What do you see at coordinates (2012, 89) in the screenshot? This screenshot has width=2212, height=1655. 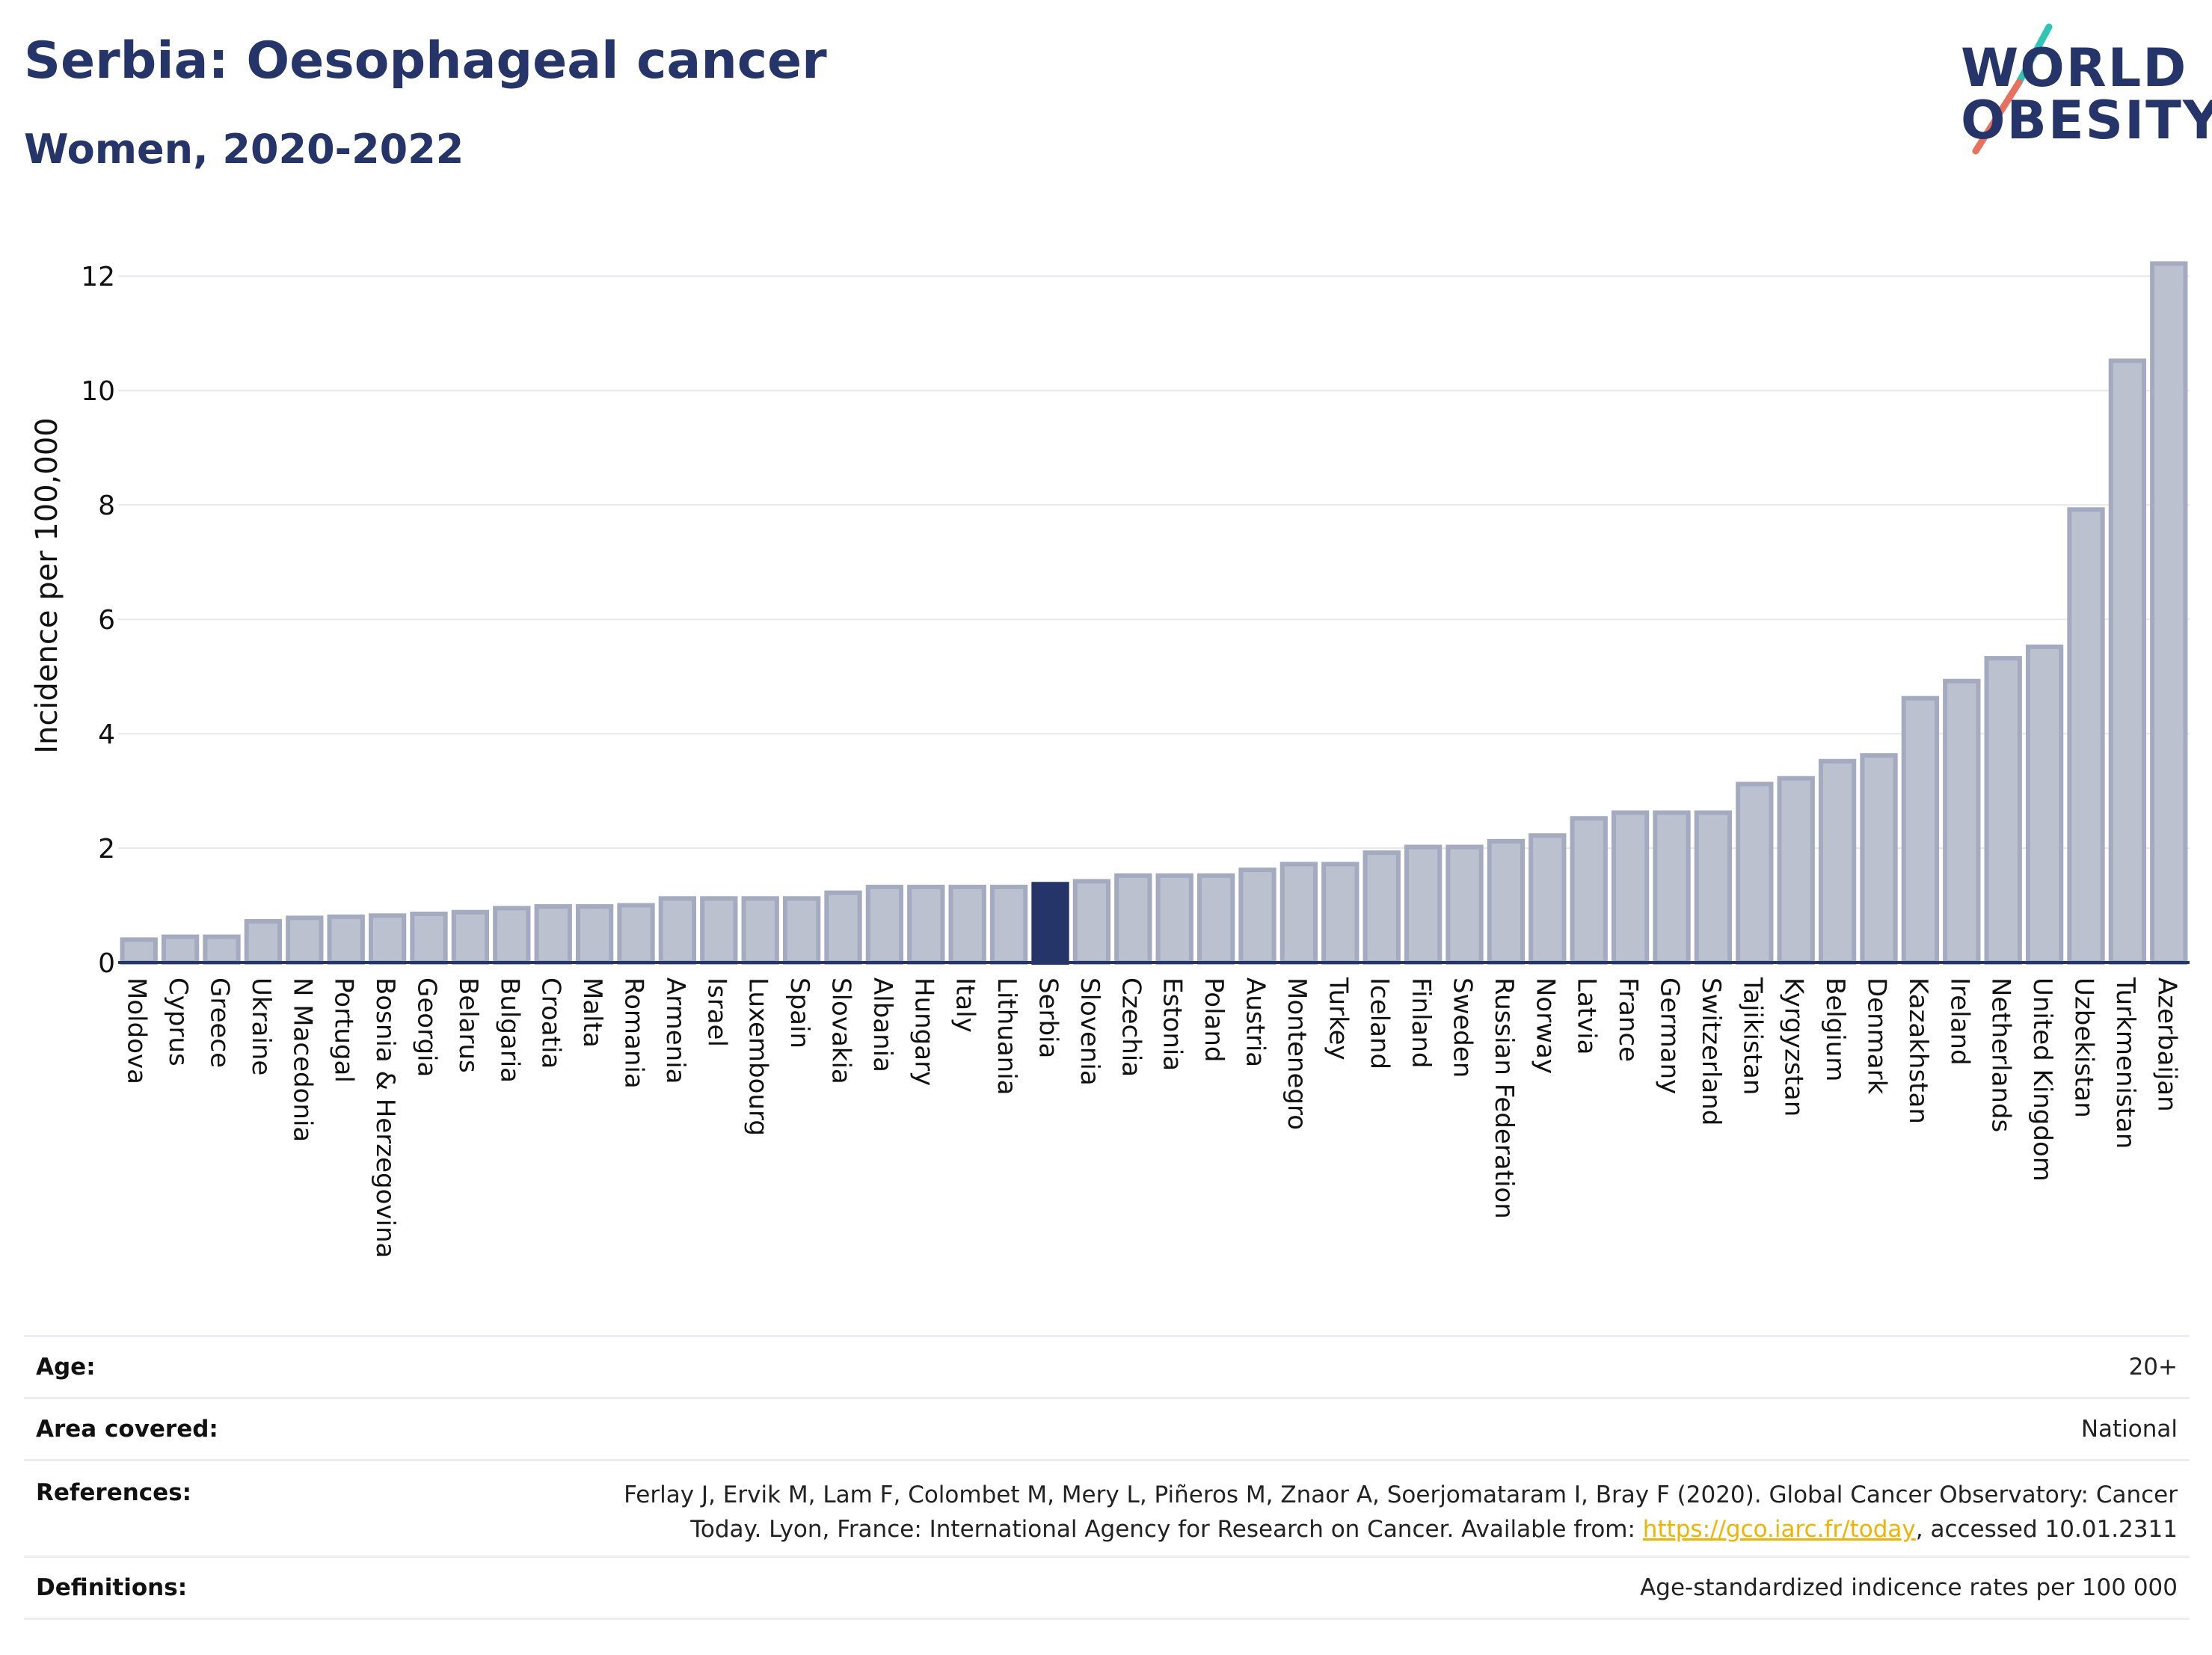 I see `logo-slash-icon` at bounding box center [2012, 89].